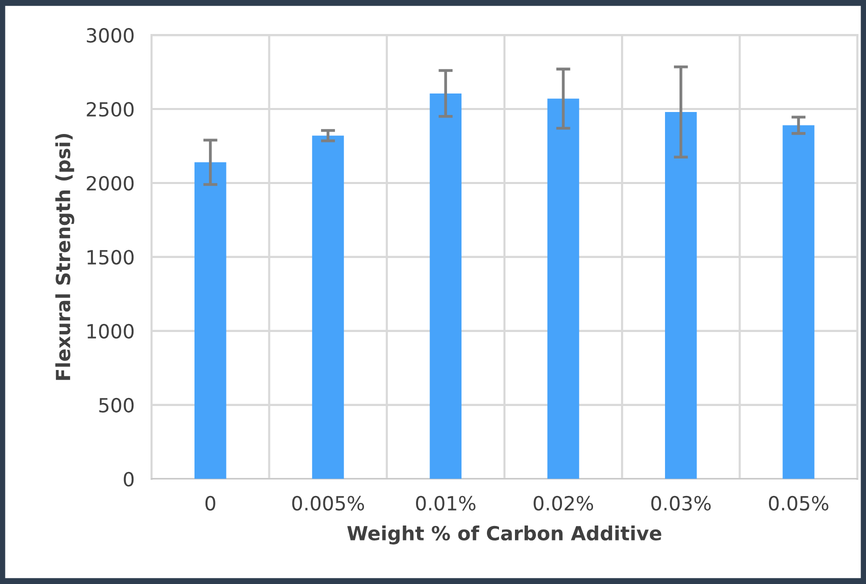 This screenshot has width=866, height=584. Describe the element at coordinates (110, 35) in the screenshot. I see `y-tick-label: 3000` at that location.